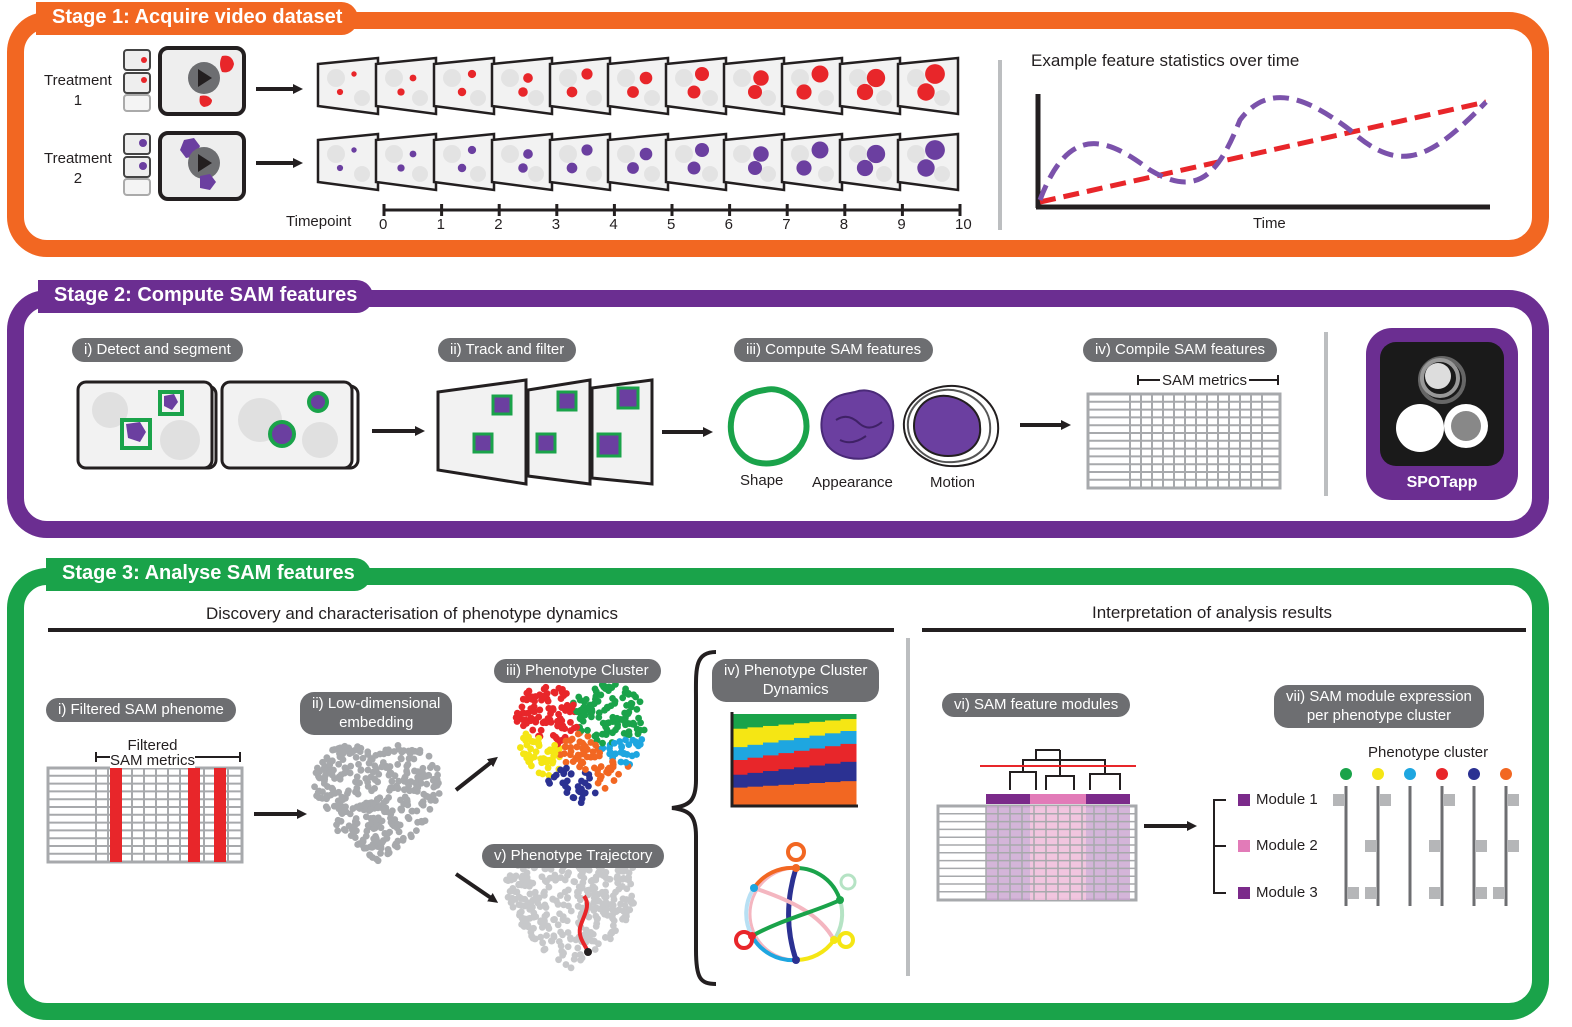  Describe the element at coordinates (78, 90) in the screenshot. I see `treatment1-label: Treatment 1` at that location.